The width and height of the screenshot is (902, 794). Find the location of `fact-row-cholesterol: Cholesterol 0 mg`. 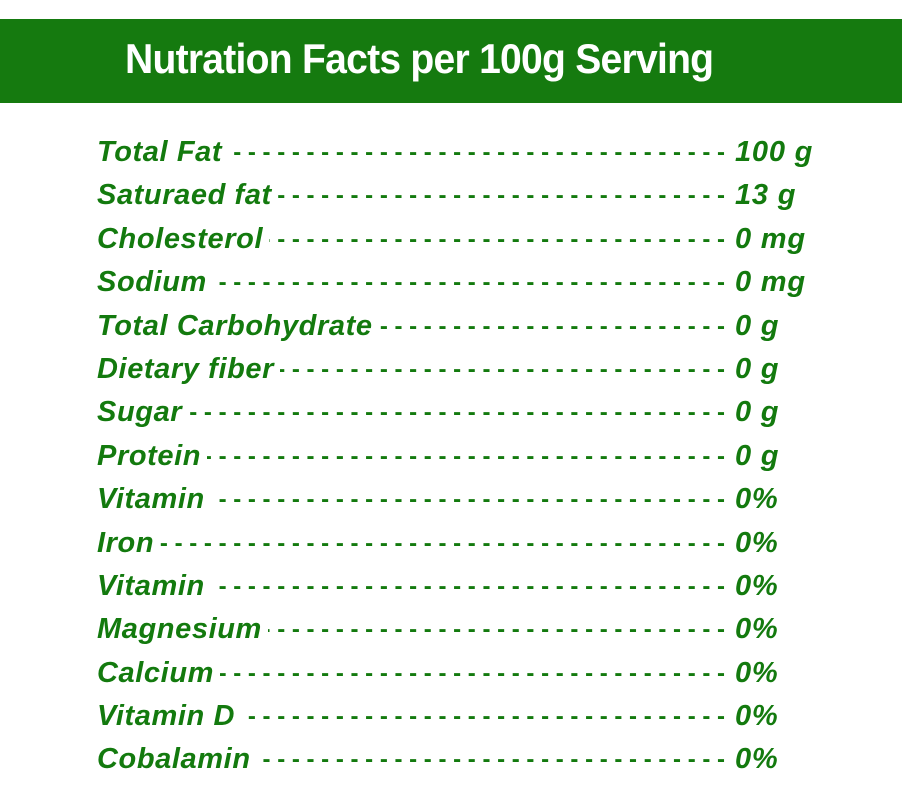

fact-row-cholesterol: Cholesterol 0 mg is located at coordinates (477, 239).